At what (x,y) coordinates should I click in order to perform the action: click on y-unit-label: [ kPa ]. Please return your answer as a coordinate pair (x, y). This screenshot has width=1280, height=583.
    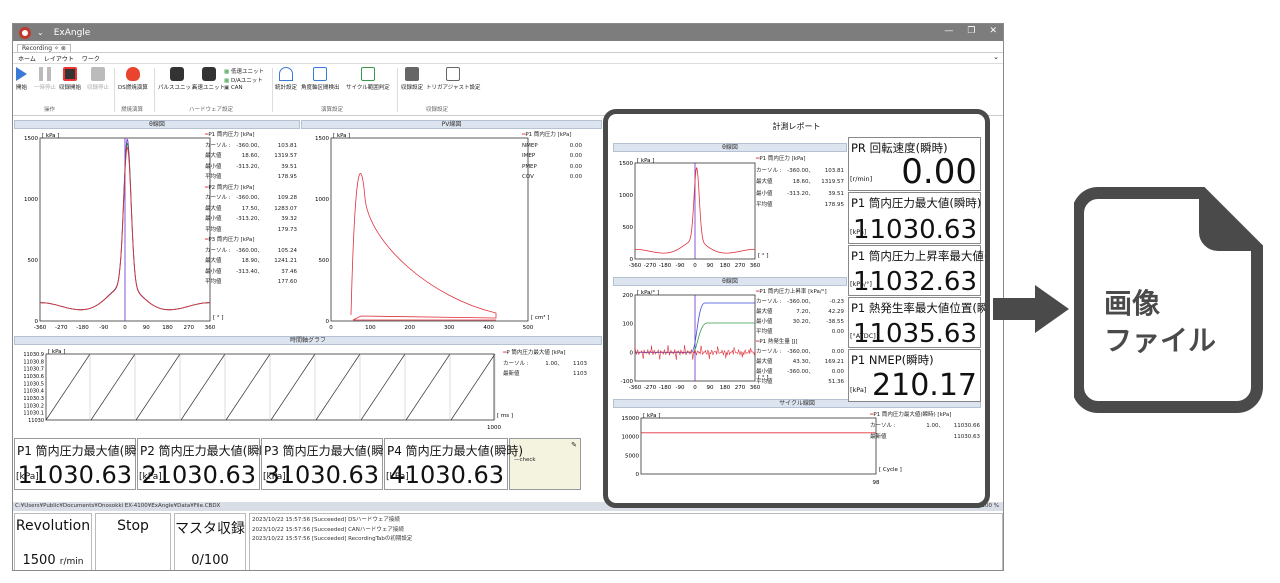
    Looking at the image, I should click on (50, 136).